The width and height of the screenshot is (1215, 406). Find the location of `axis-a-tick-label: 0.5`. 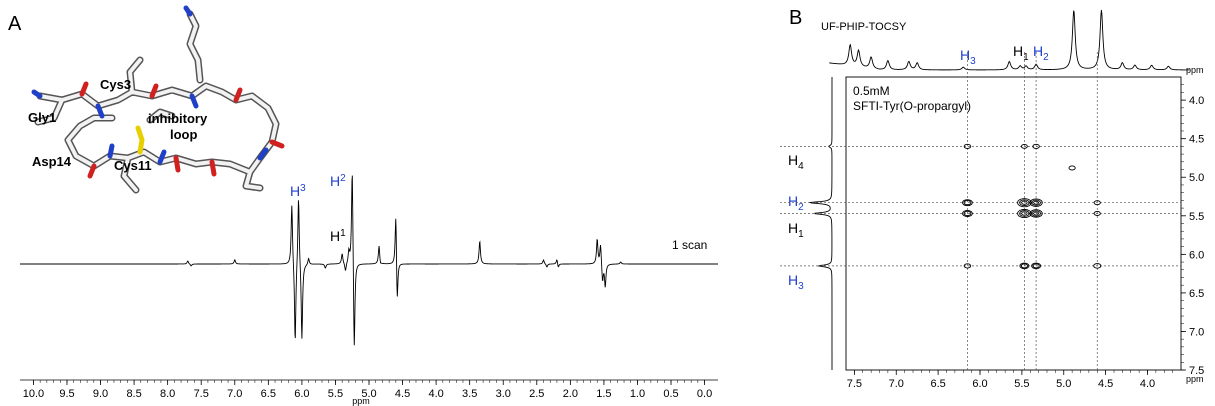

axis-a-tick-label: 0.5 is located at coordinates (670, 394).